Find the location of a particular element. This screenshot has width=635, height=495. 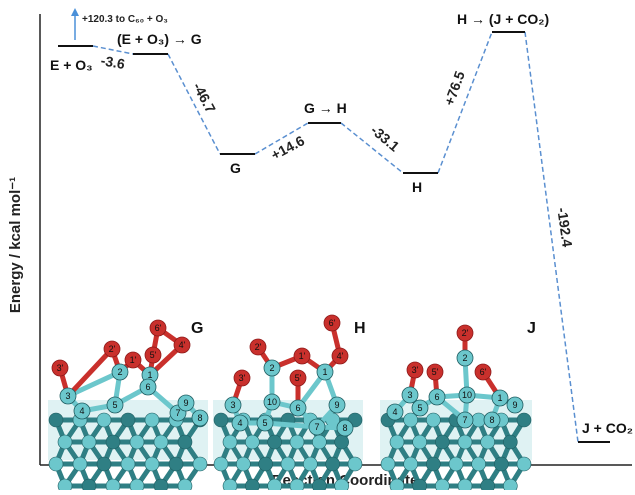

state-label-e-o3: E + O₃ is located at coordinates (71, 65).